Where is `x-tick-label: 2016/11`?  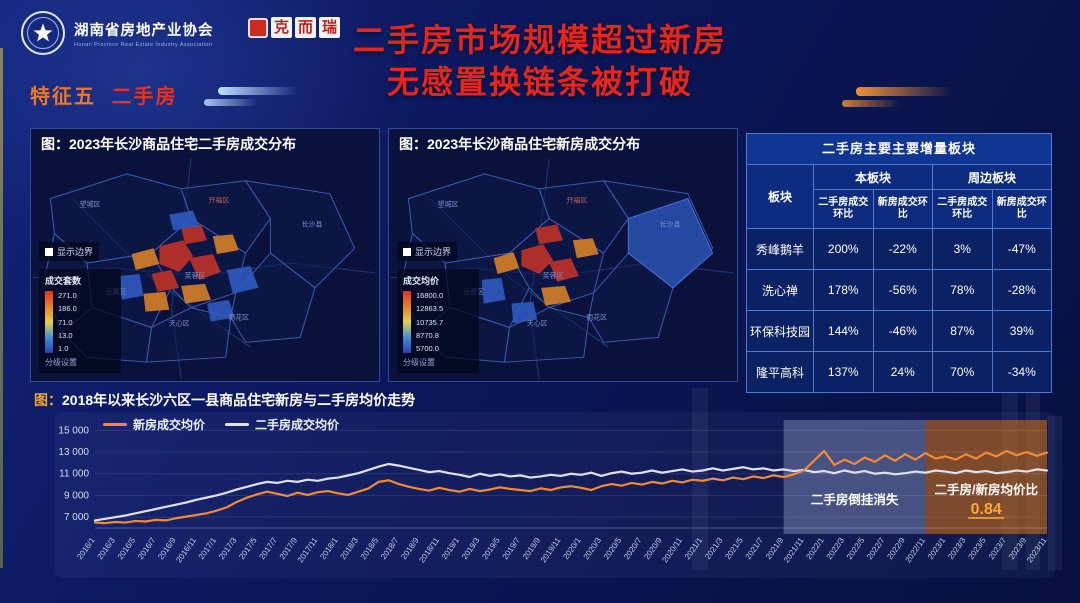
x-tick-label: 2016/11 is located at coordinates (186, 550).